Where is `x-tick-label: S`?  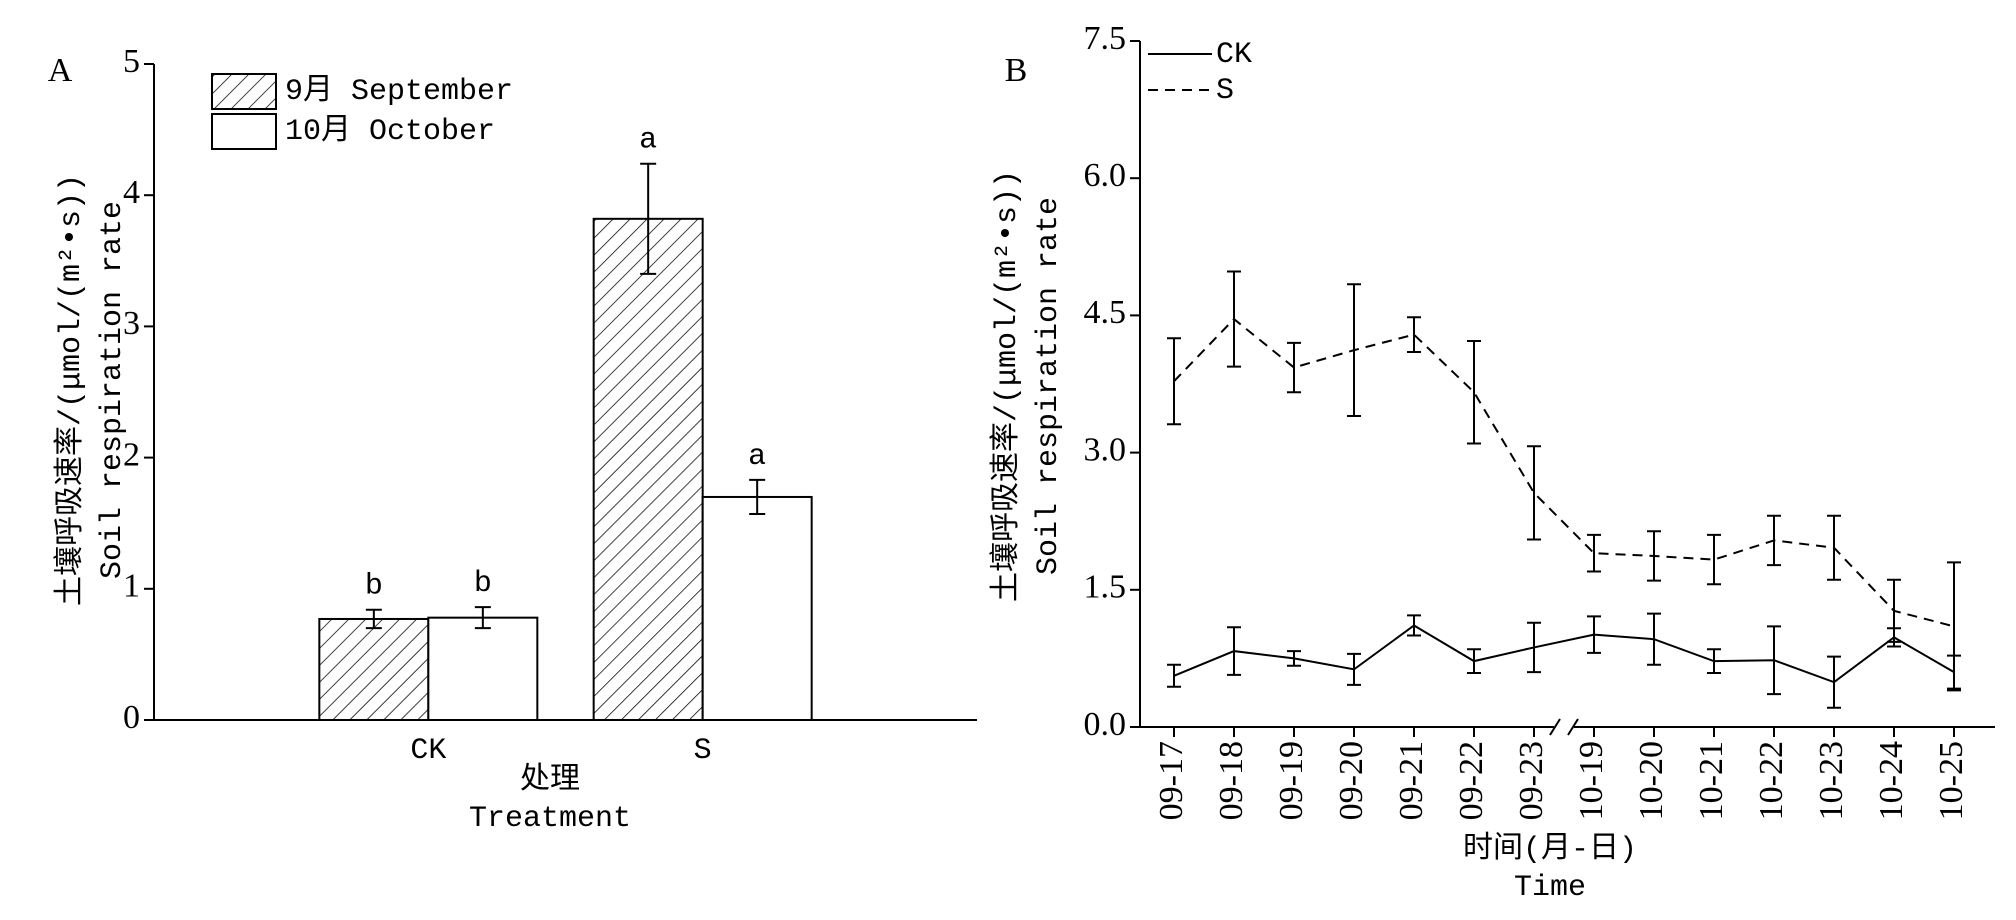 x-tick-label: S is located at coordinates (703, 751).